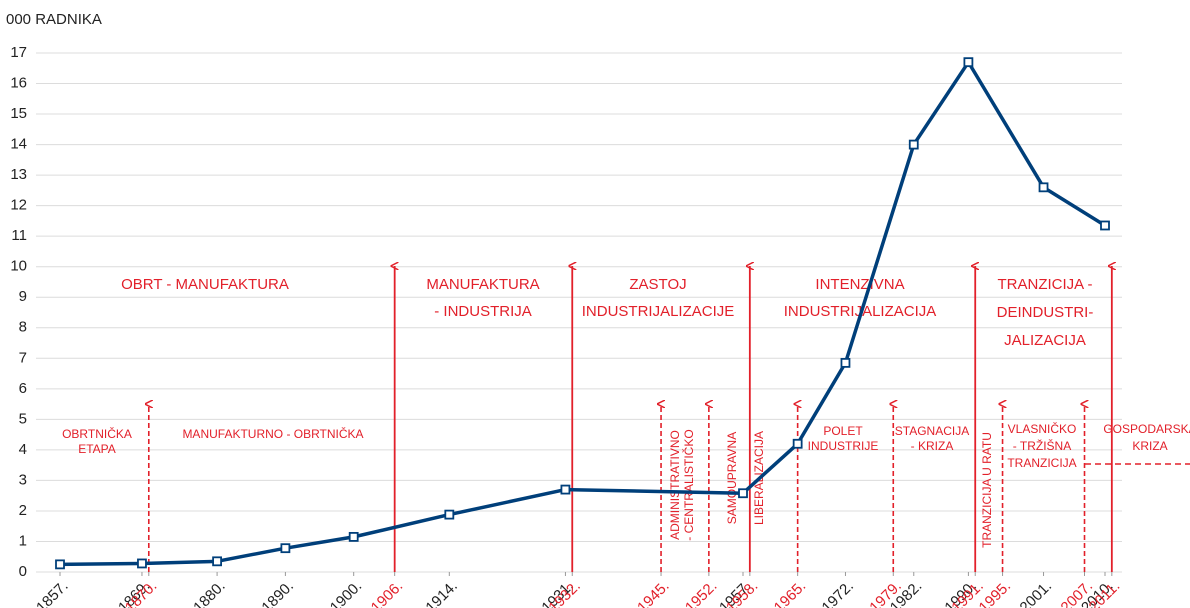 The width and height of the screenshot is (1190, 608). I want to click on annotation: TRANZICIJA U RATU, so click(987, 490).